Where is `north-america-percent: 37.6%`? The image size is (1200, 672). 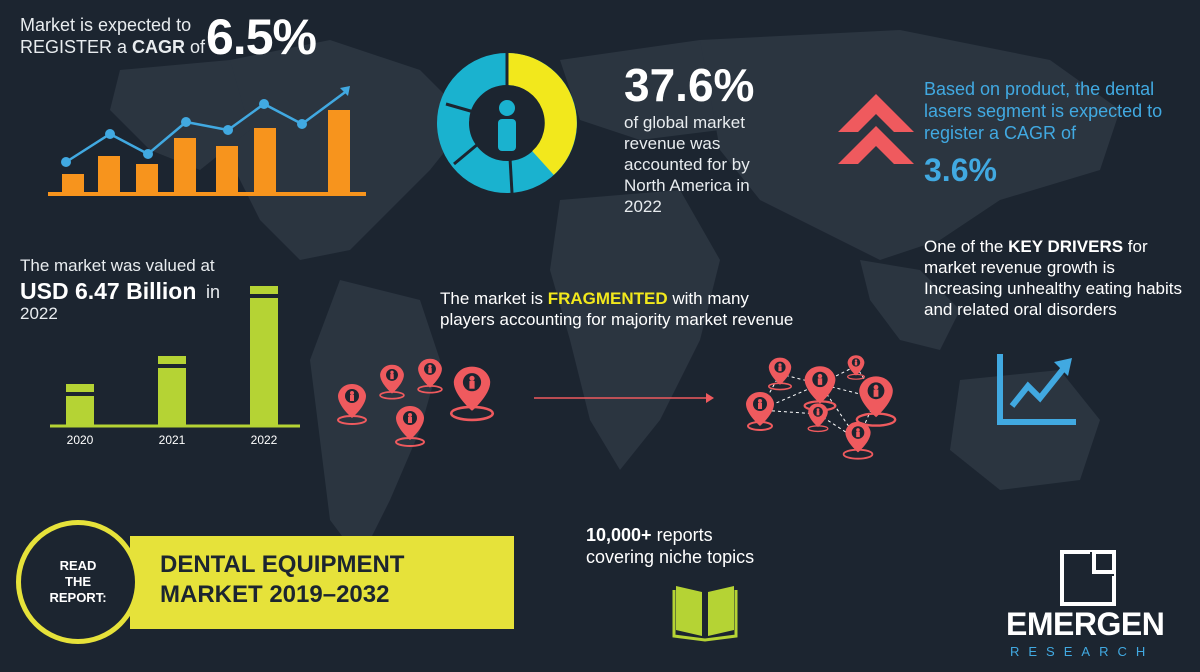
north-america-percent: 37.6% is located at coordinates (689, 85).